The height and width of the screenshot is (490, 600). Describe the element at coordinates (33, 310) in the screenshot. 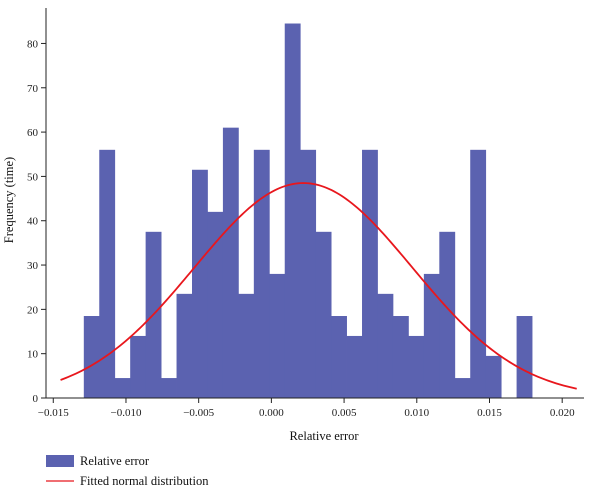

I see `y-tick-label: 20` at that location.